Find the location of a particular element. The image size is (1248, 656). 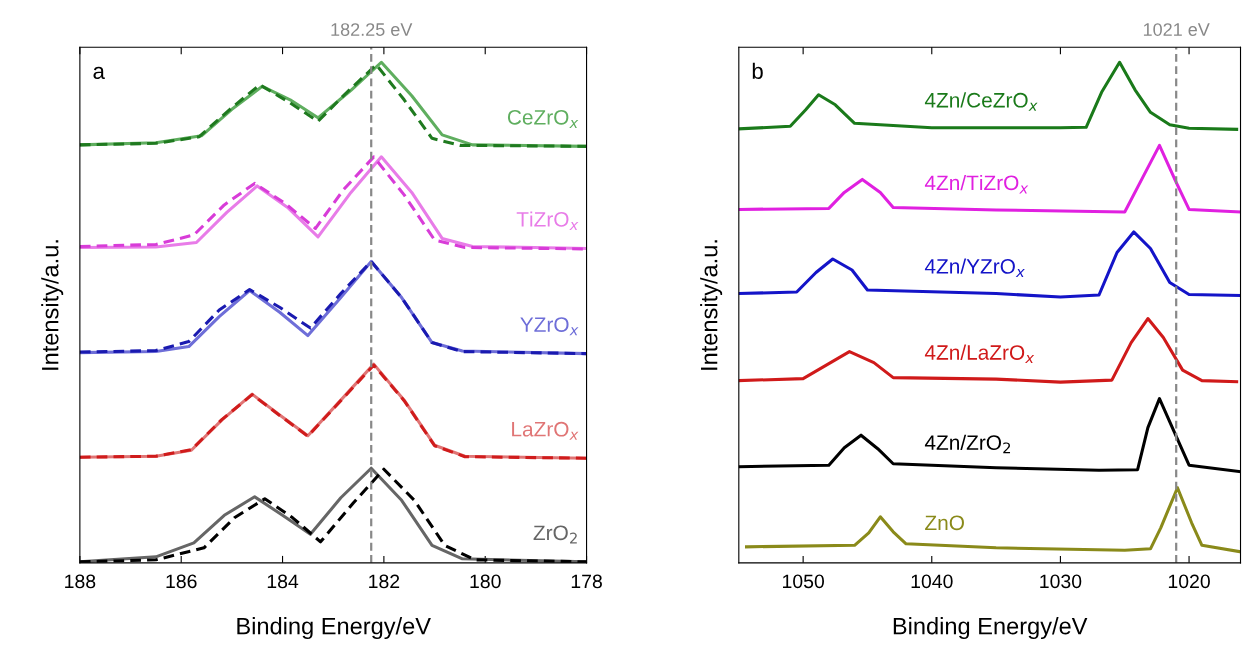

series-label: TiZrO$_{x}$ is located at coordinates (547, 220).